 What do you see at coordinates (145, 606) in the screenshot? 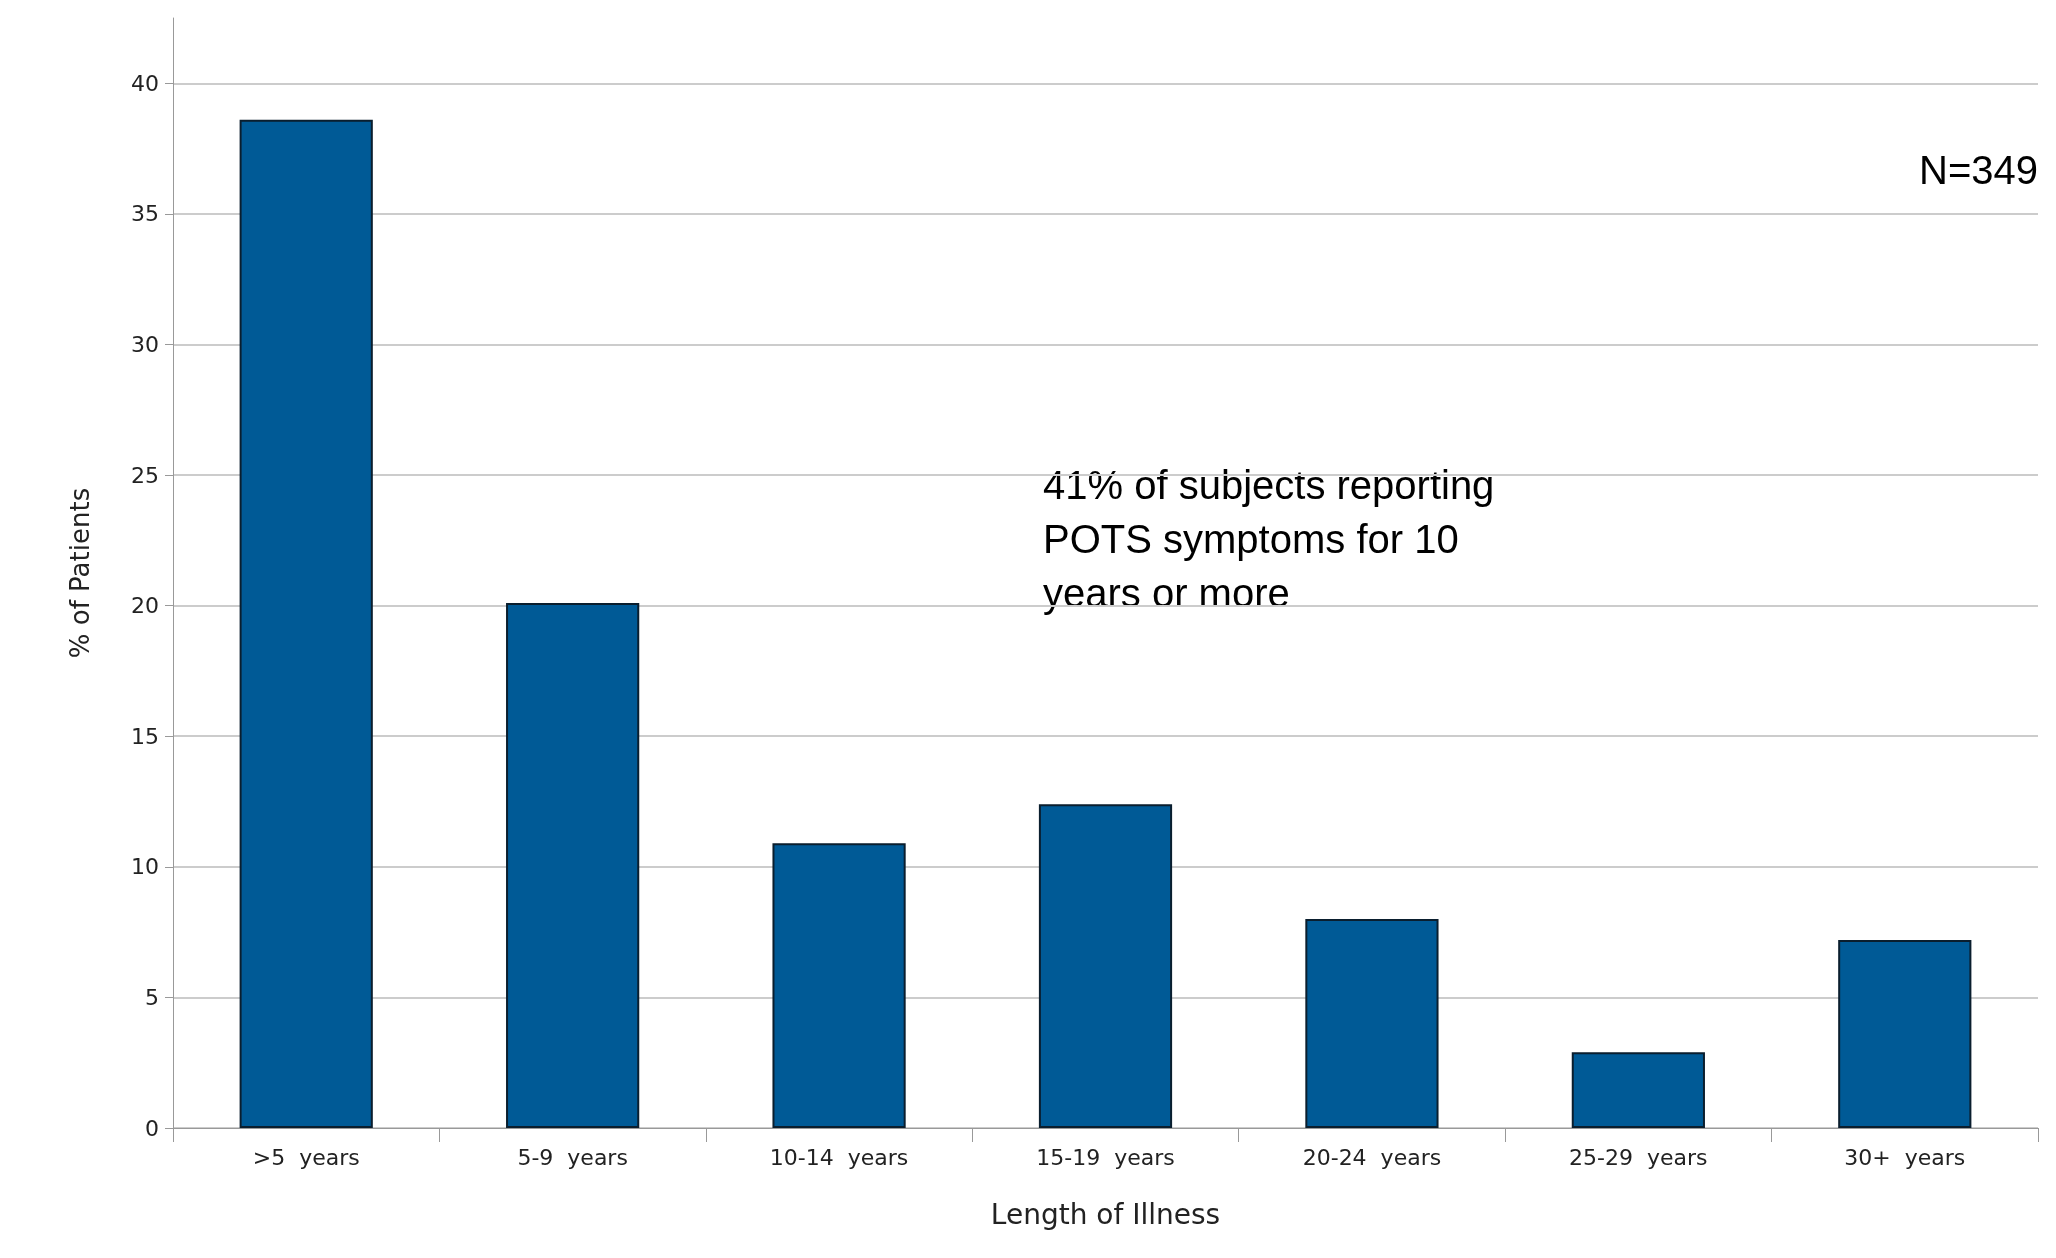
I see `y-tick-label: 20` at bounding box center [145, 606].